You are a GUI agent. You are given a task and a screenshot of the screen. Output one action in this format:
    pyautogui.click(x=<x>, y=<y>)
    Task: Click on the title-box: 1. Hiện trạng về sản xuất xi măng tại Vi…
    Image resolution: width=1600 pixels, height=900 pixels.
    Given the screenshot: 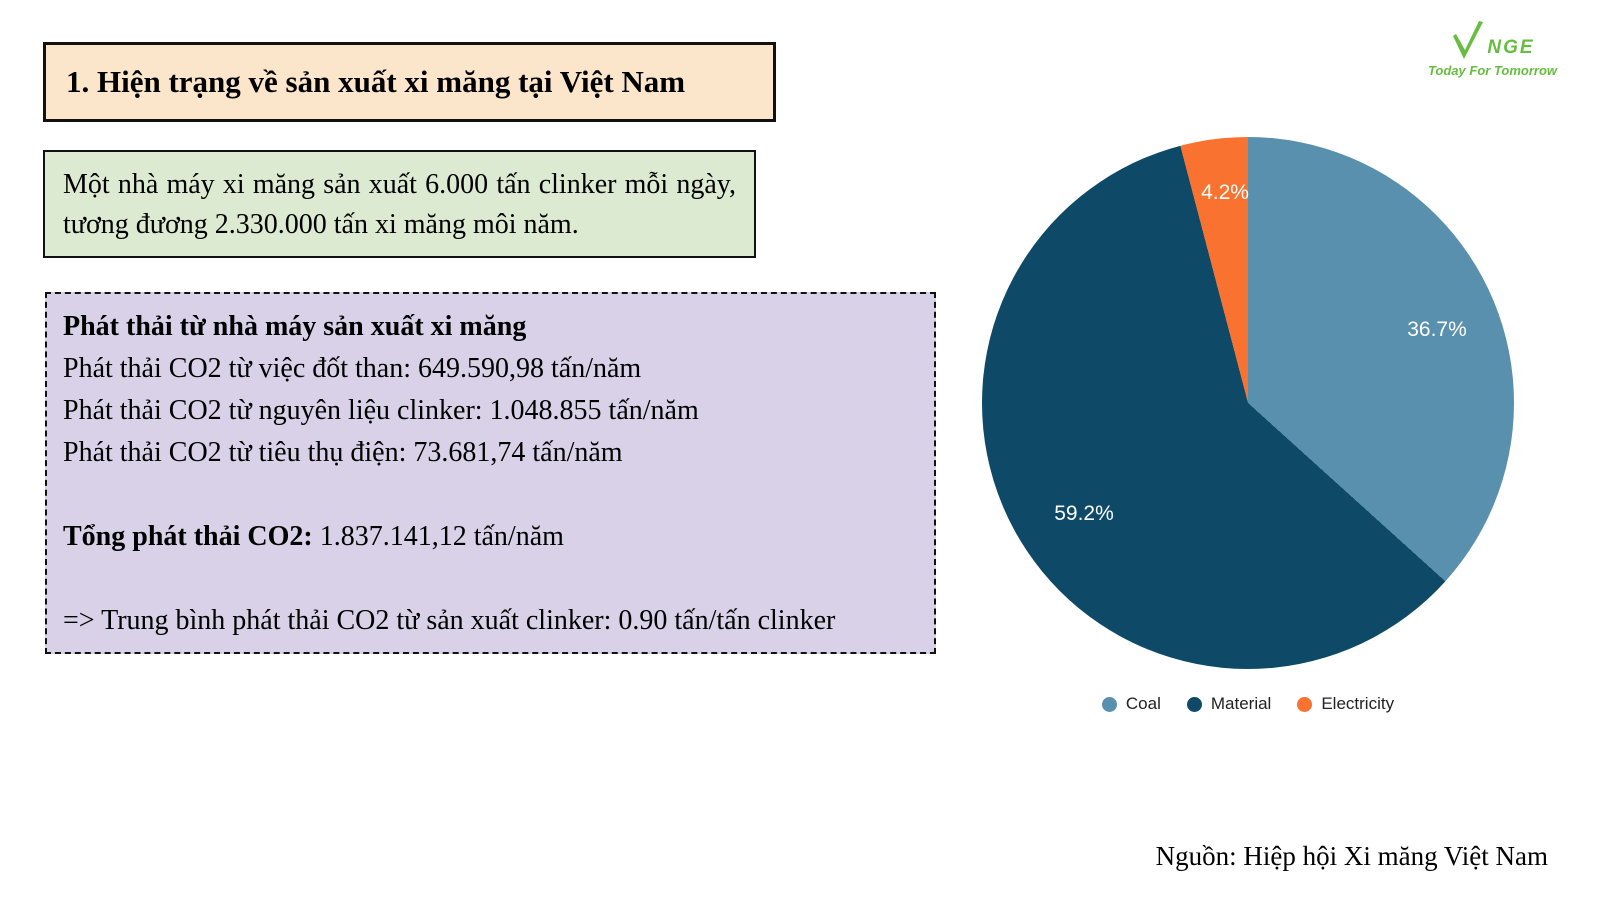 What is the action you would take?
    pyautogui.click(x=409, y=82)
    